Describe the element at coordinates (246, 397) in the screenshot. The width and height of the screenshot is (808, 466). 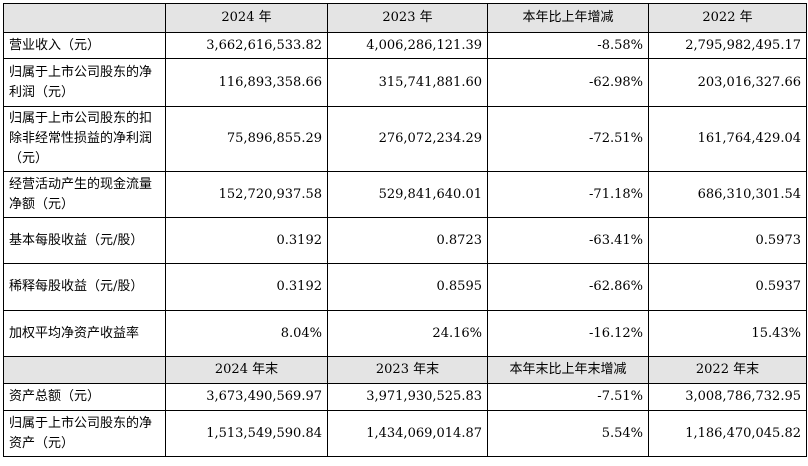
I see `cell-value: 3,673,490,569.97` at that location.